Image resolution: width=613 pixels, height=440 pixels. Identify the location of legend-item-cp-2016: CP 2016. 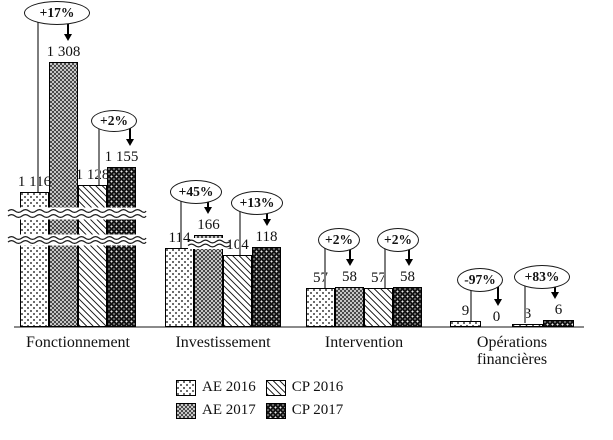
(304, 387).